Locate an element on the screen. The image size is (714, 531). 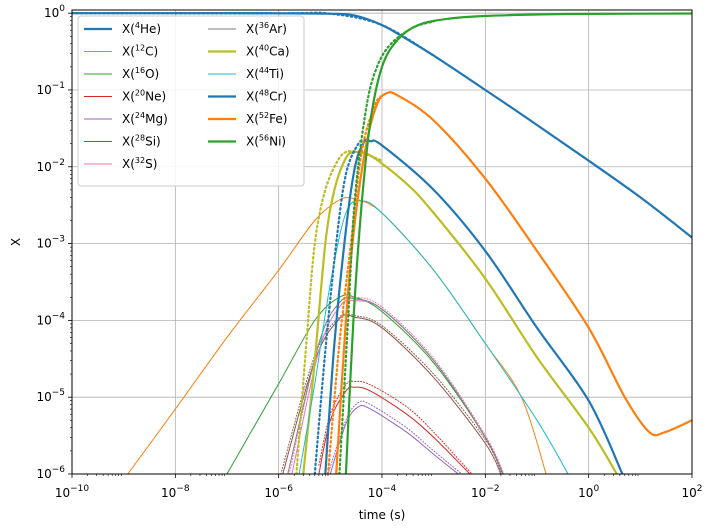
series-x28si-dotted-line is located at coordinates (391, 393).